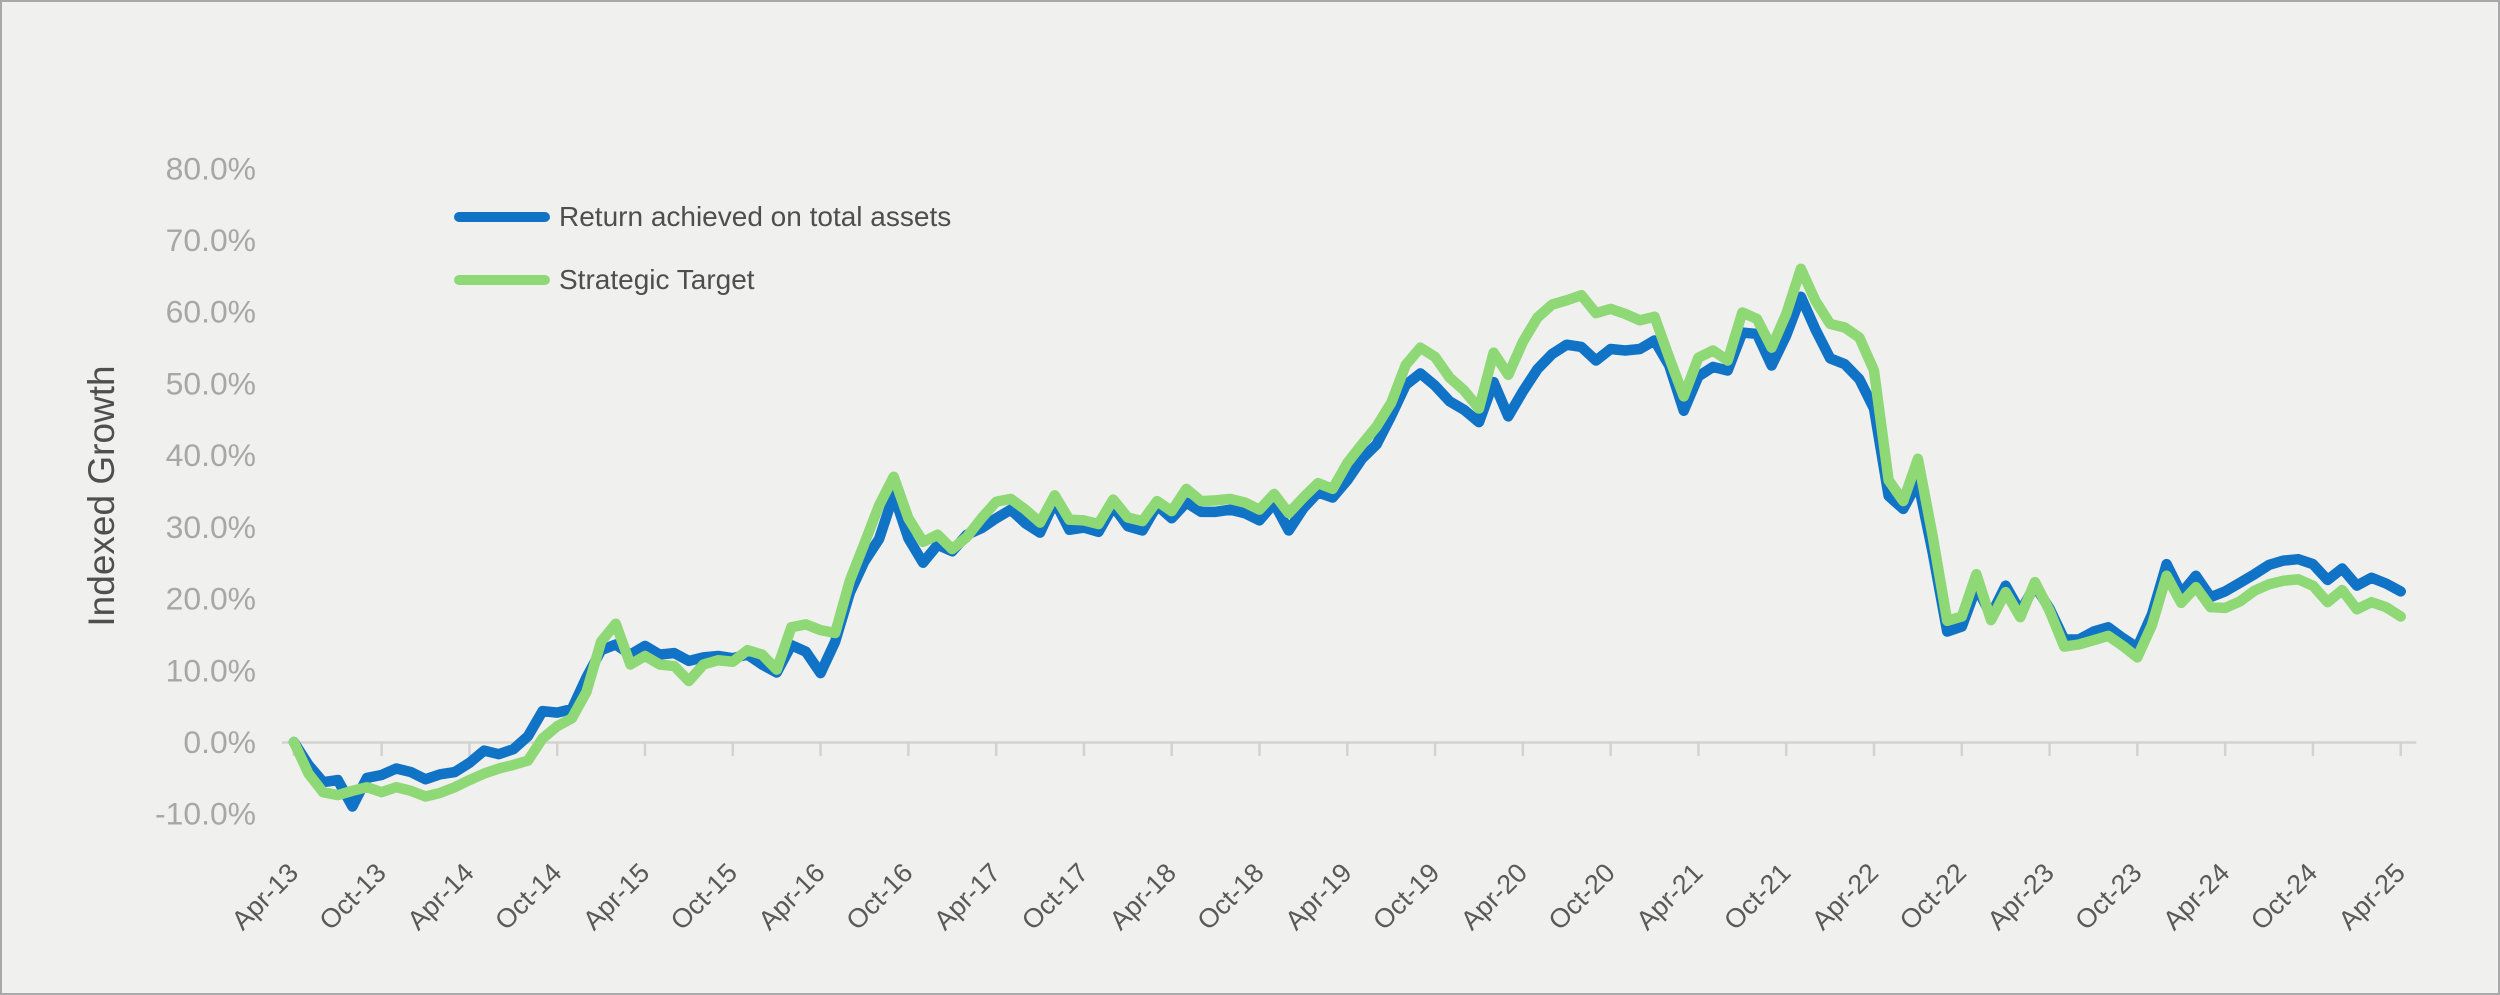 The height and width of the screenshot is (995, 2500). What do you see at coordinates (265, 897) in the screenshot?
I see `x-tick-label: Apr-13` at bounding box center [265, 897].